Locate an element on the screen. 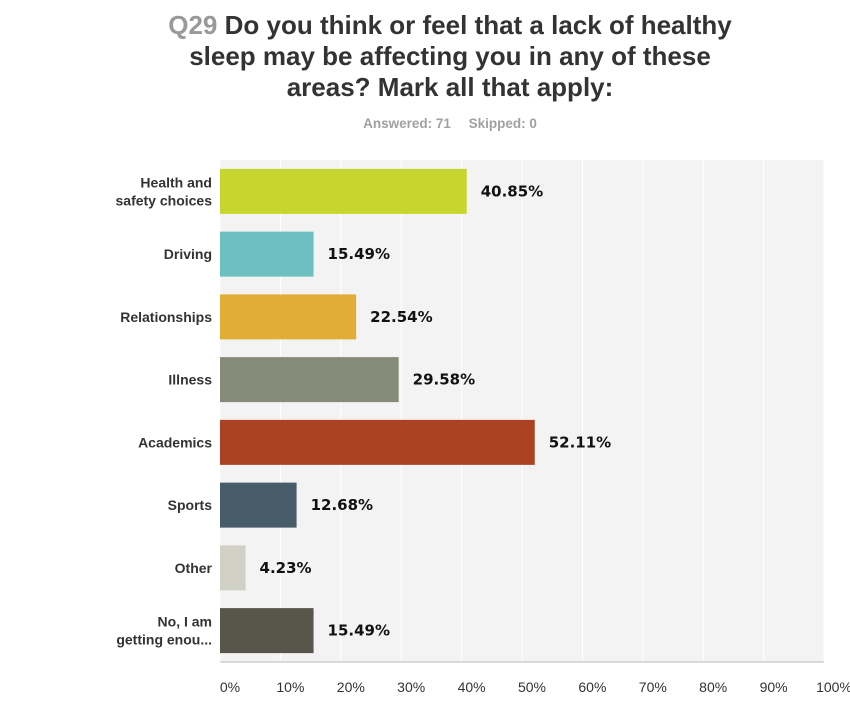 This screenshot has width=850, height=702. x-tick-label: 80% is located at coordinates (713, 687).